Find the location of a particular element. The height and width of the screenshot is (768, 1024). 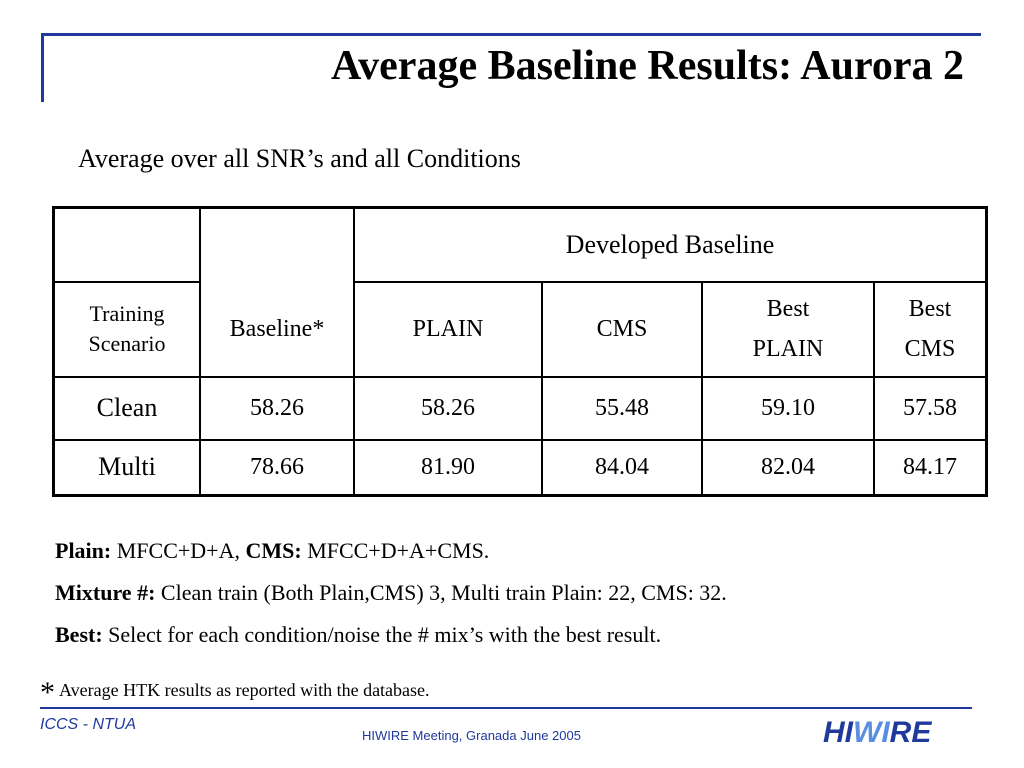

footer-rule is located at coordinates (506, 708).